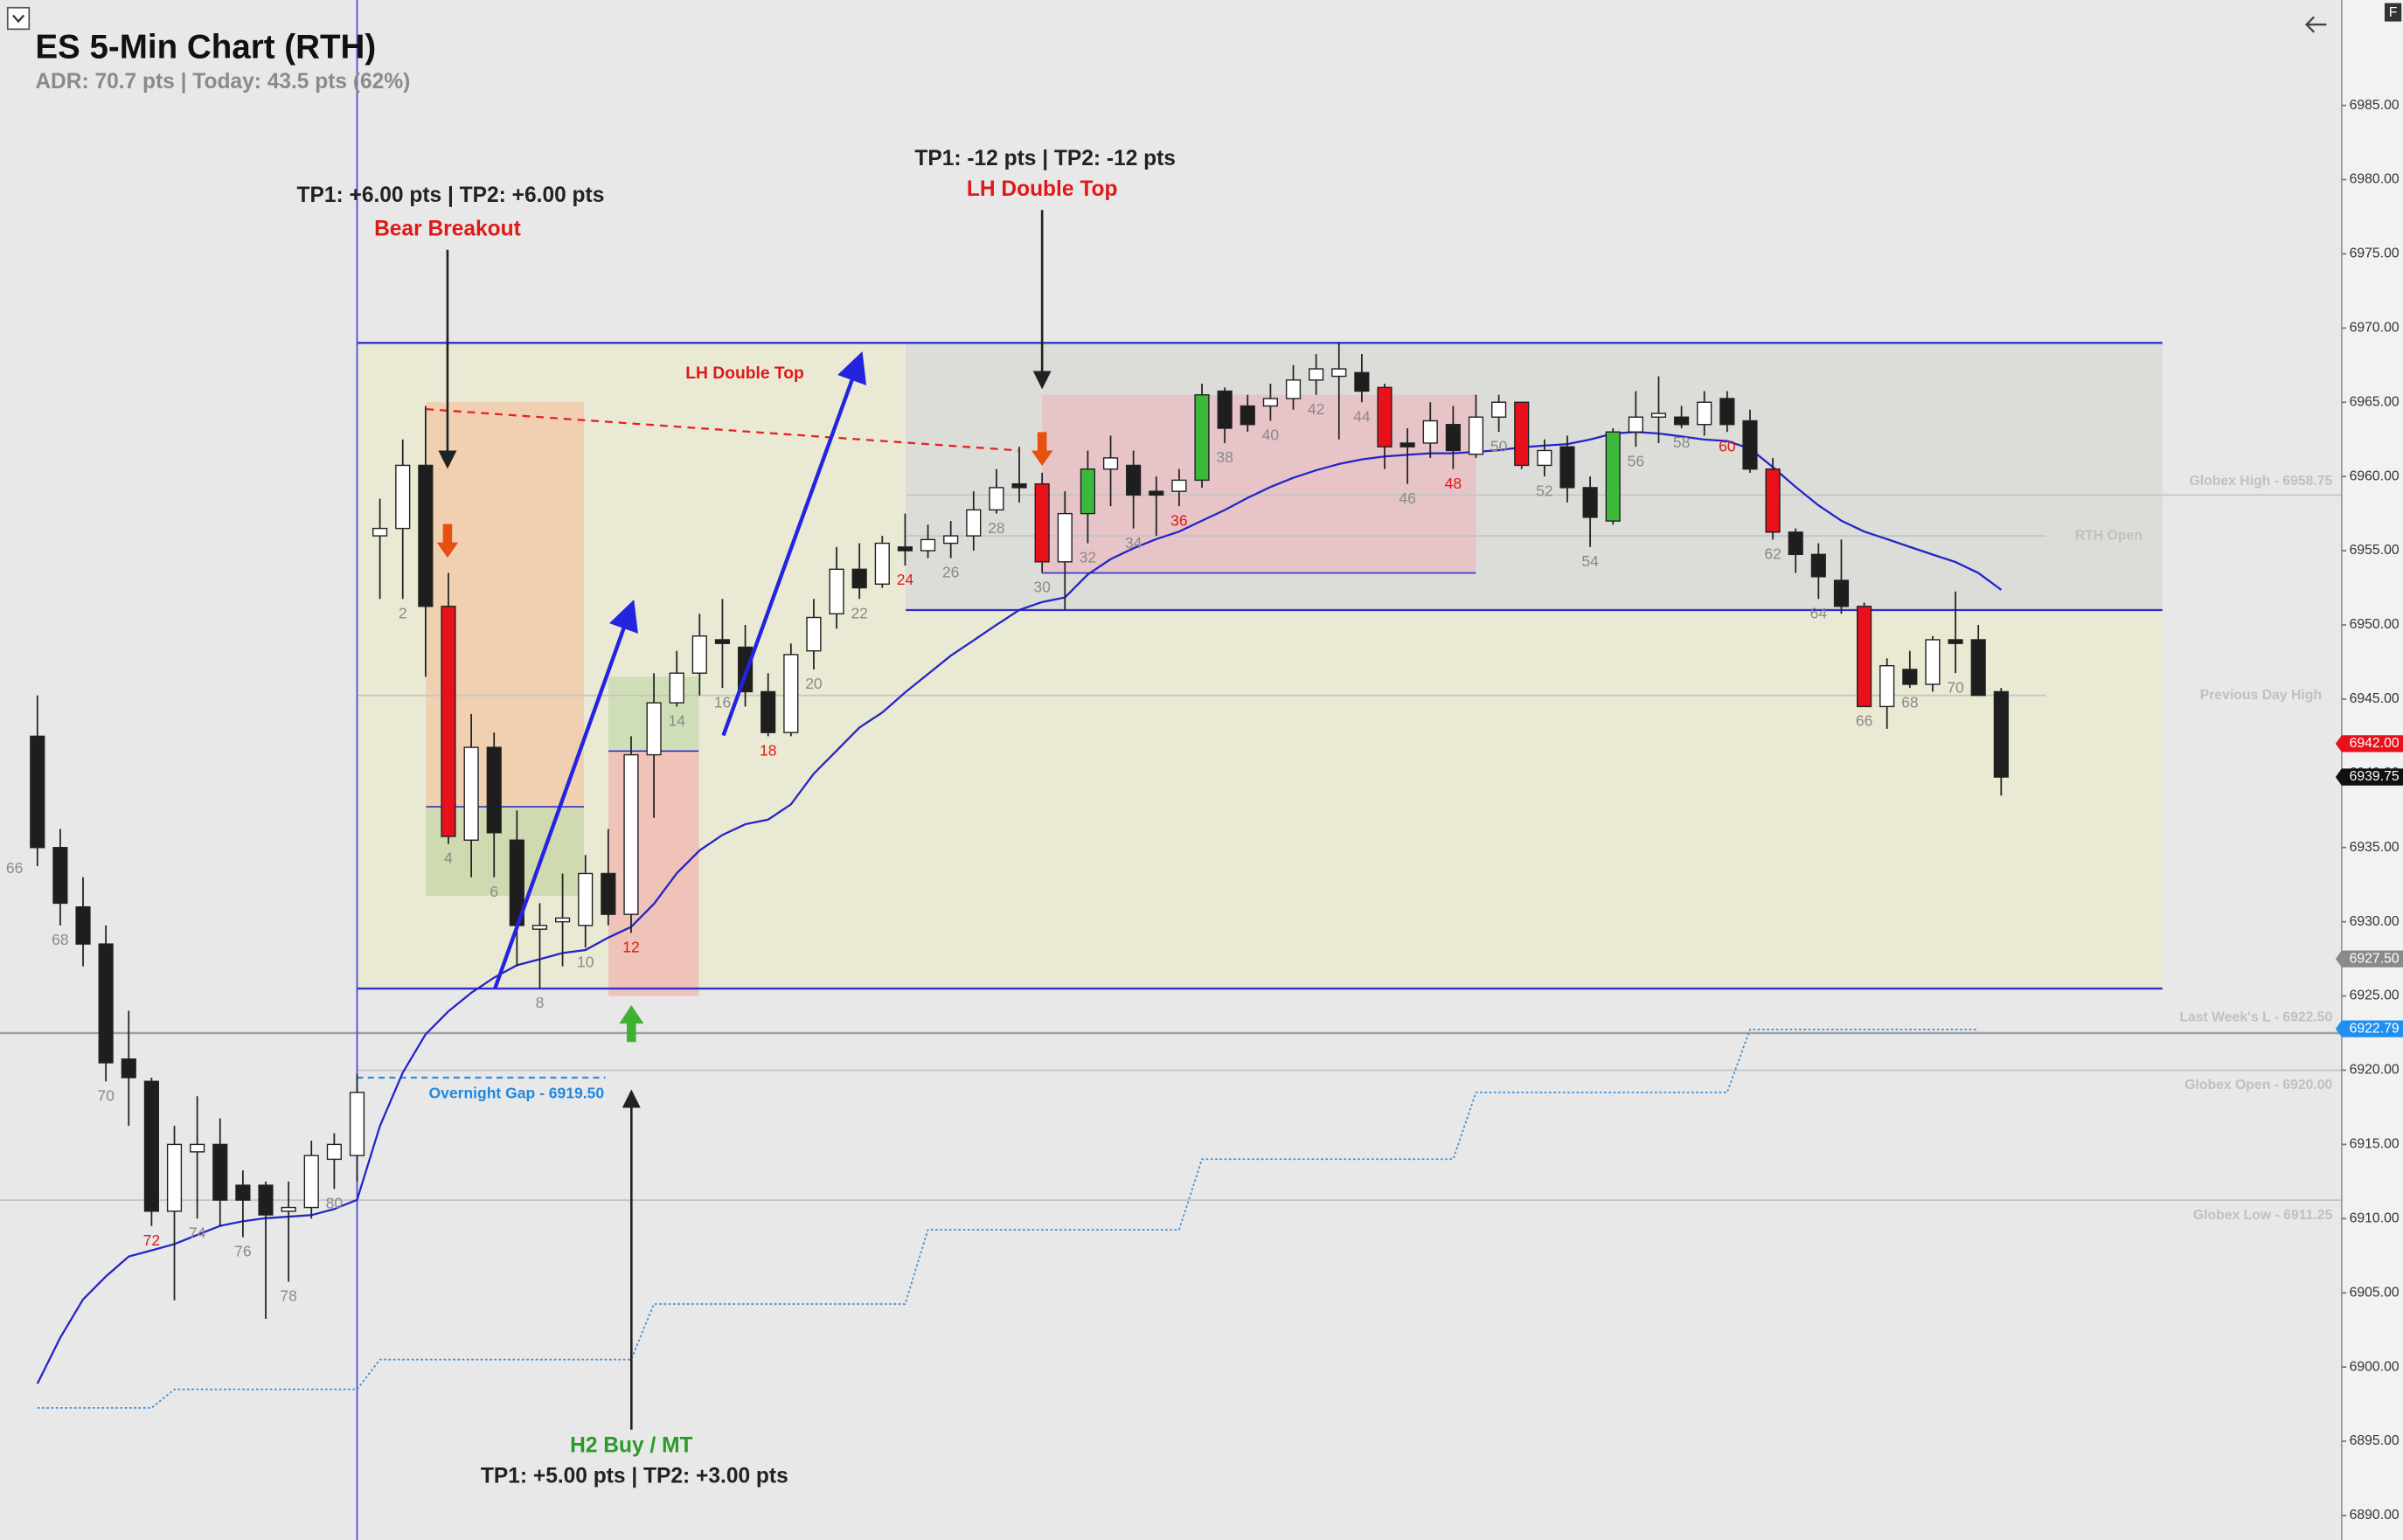 Image resolution: width=2403 pixels, height=1540 pixels. What do you see at coordinates (1772, 554) in the screenshot?
I see `bar-number: 62` at bounding box center [1772, 554].